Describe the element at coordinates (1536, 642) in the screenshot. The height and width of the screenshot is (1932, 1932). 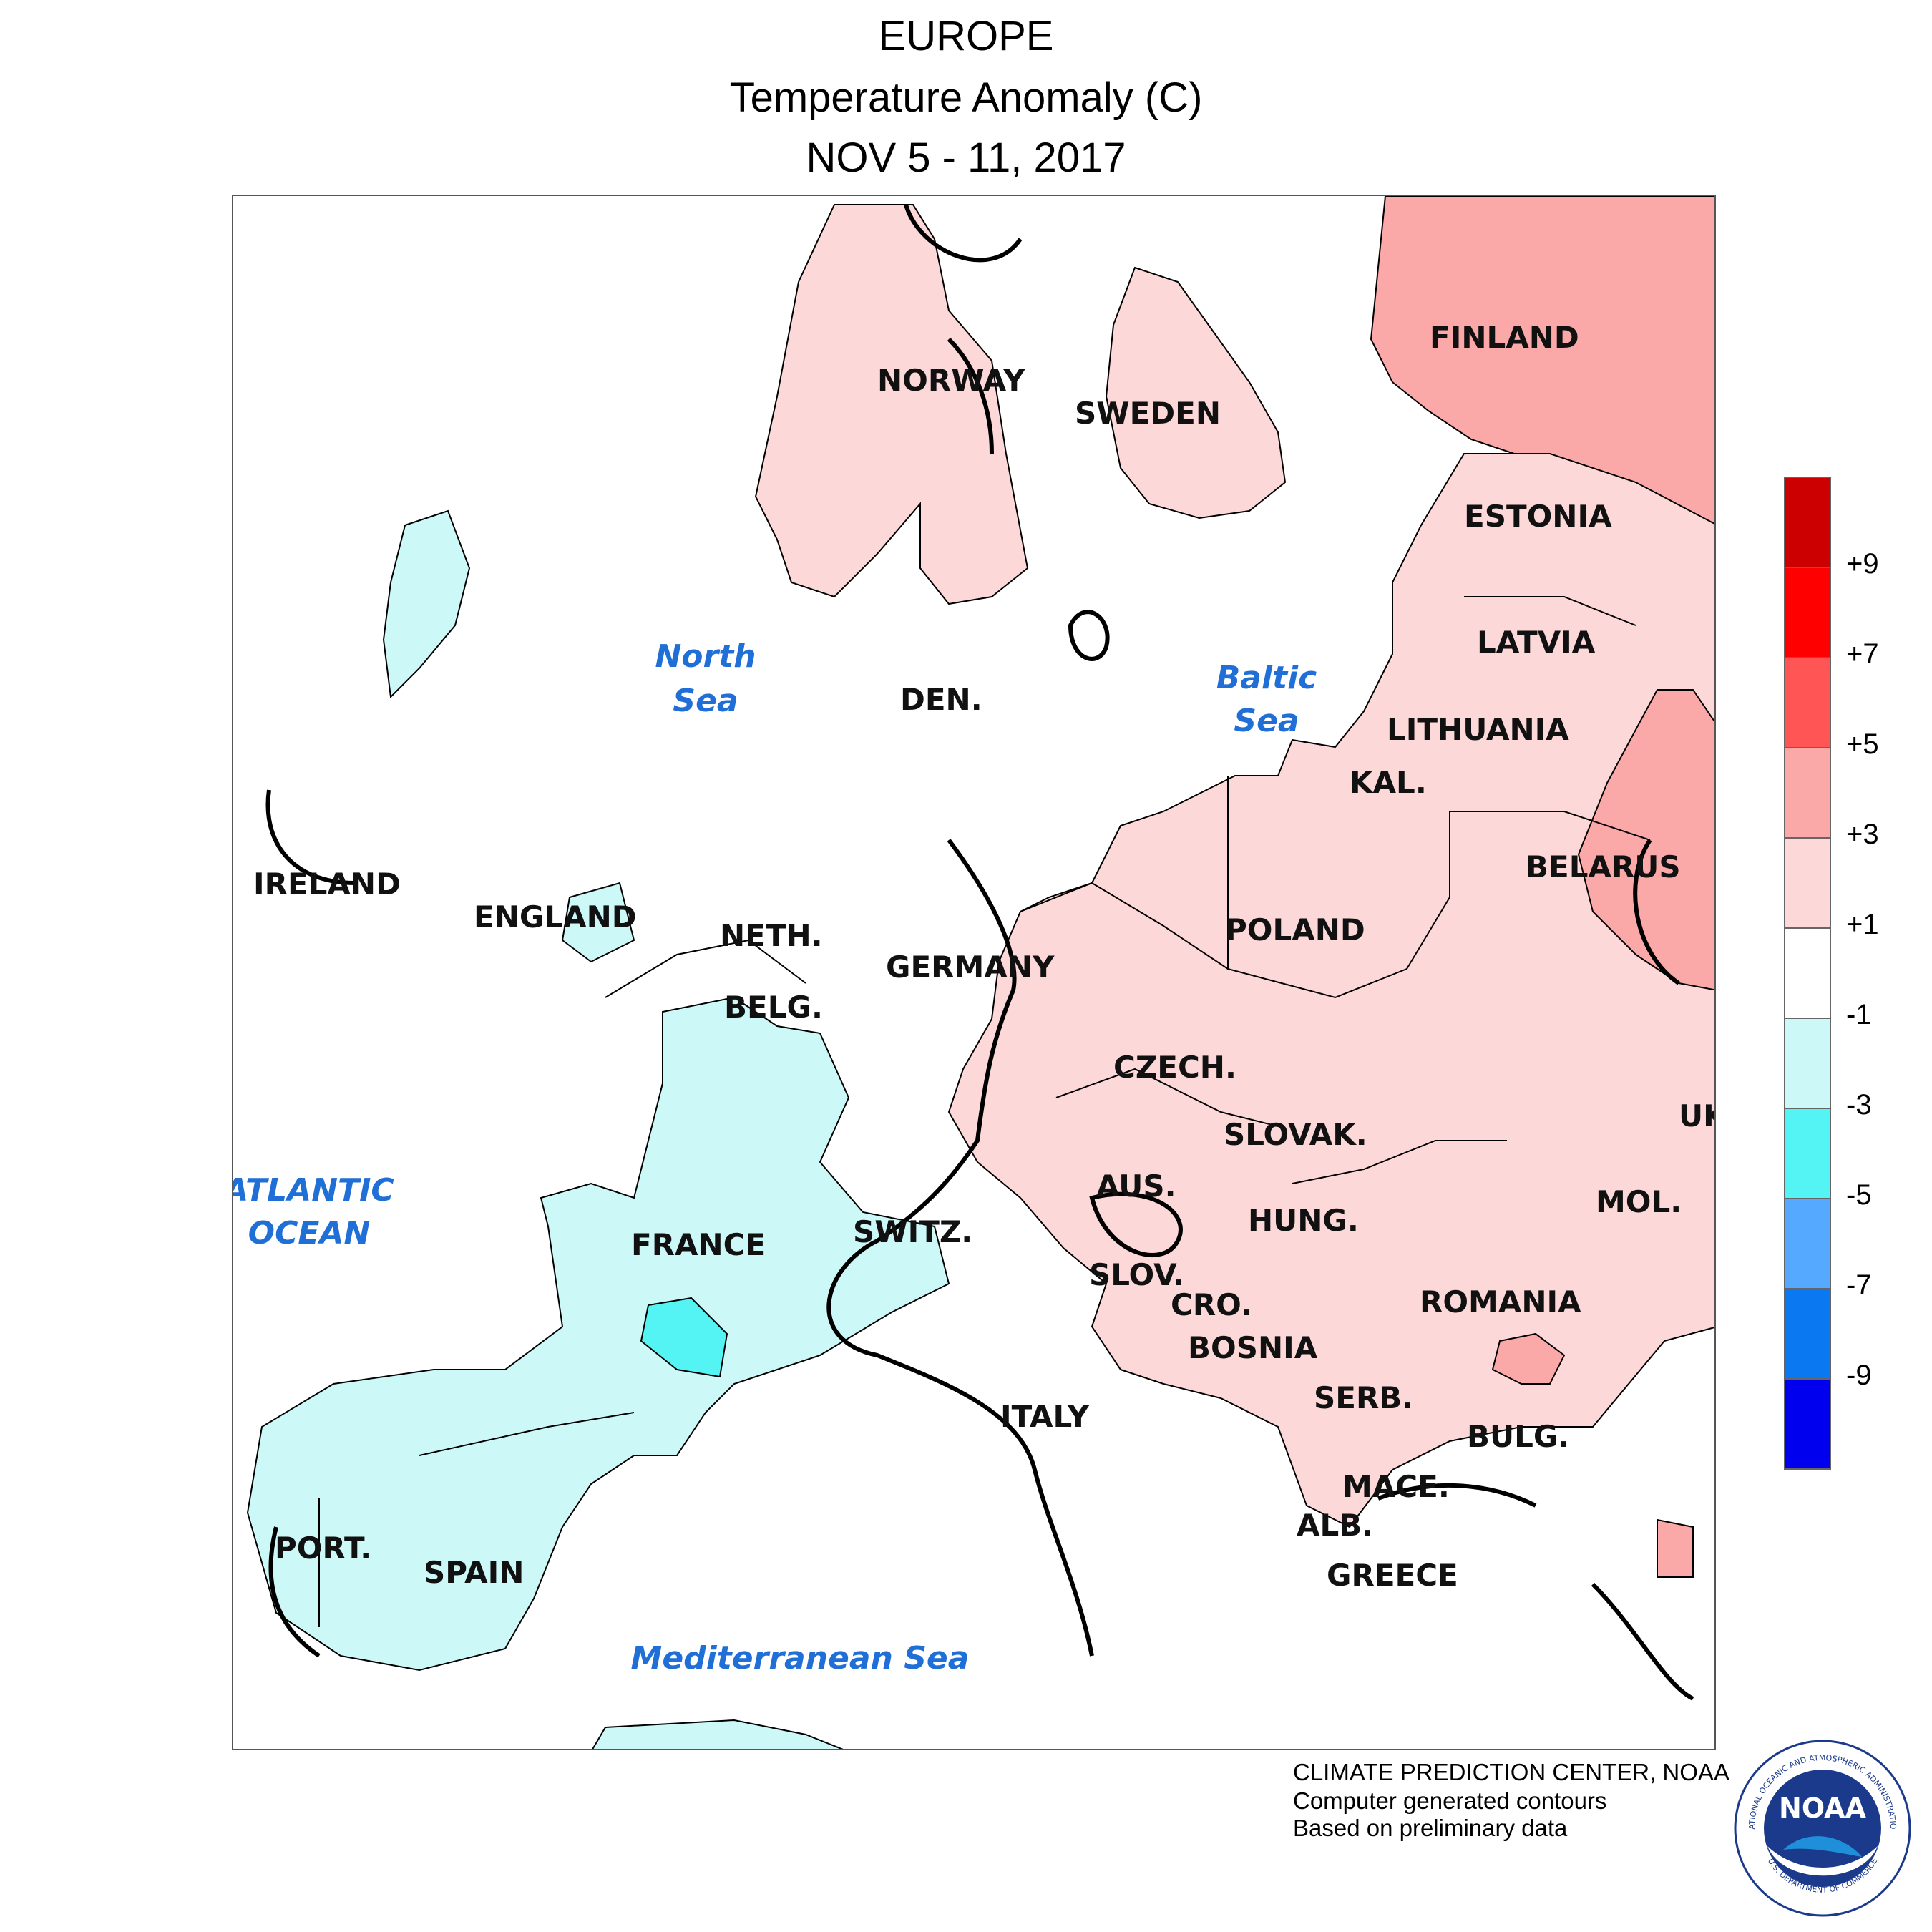
I see `label-latvia: LATVIA` at that location.